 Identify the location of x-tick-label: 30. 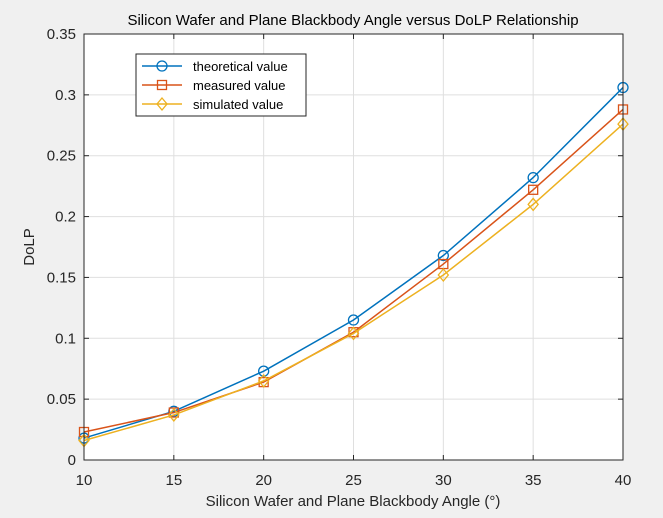
(443, 480).